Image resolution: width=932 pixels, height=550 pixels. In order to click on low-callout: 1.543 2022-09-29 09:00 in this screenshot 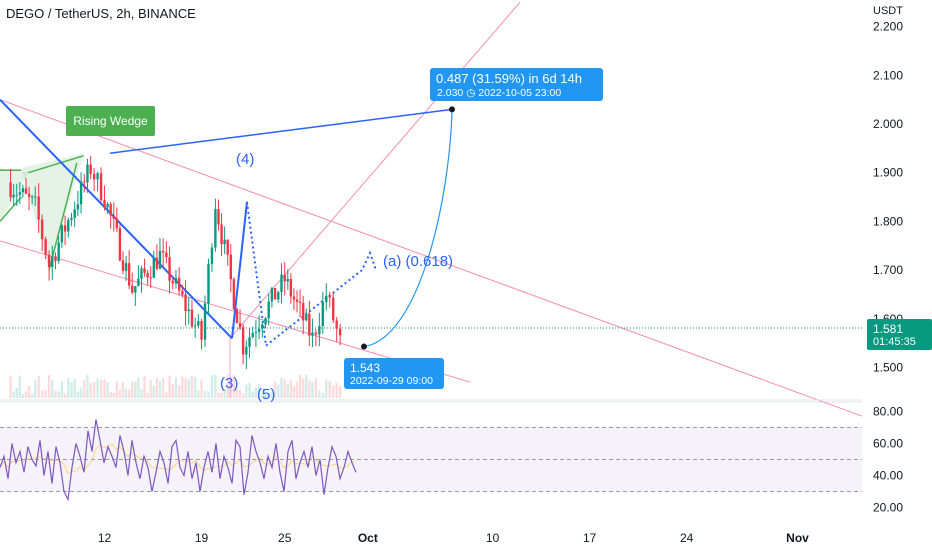, I will do `click(394, 373)`.